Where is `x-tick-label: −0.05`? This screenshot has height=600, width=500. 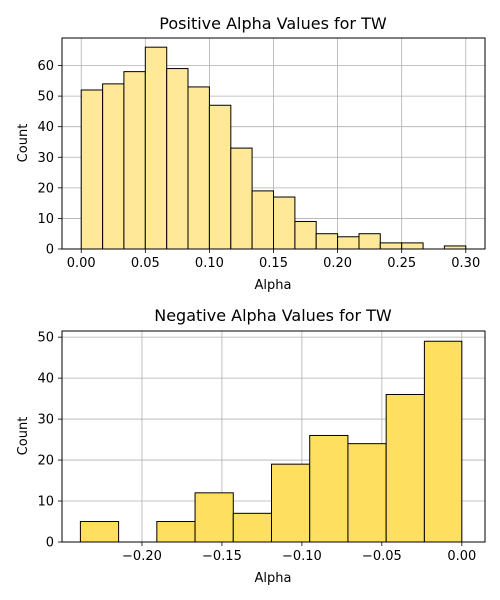
x-tick-label: −0.05 is located at coordinates (382, 556).